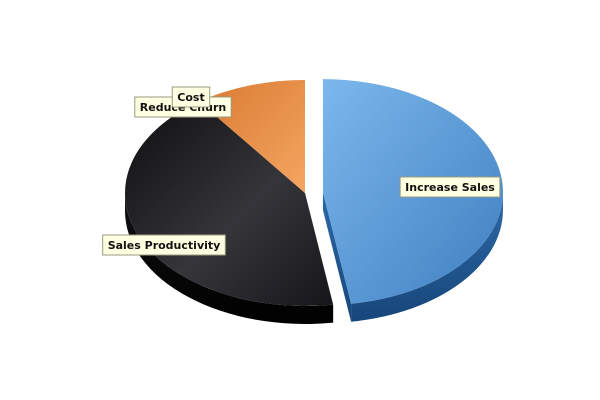 The height and width of the screenshot is (400, 600). I want to click on pie-label-text-sales-productivity: Sales Productivity, so click(164, 245).